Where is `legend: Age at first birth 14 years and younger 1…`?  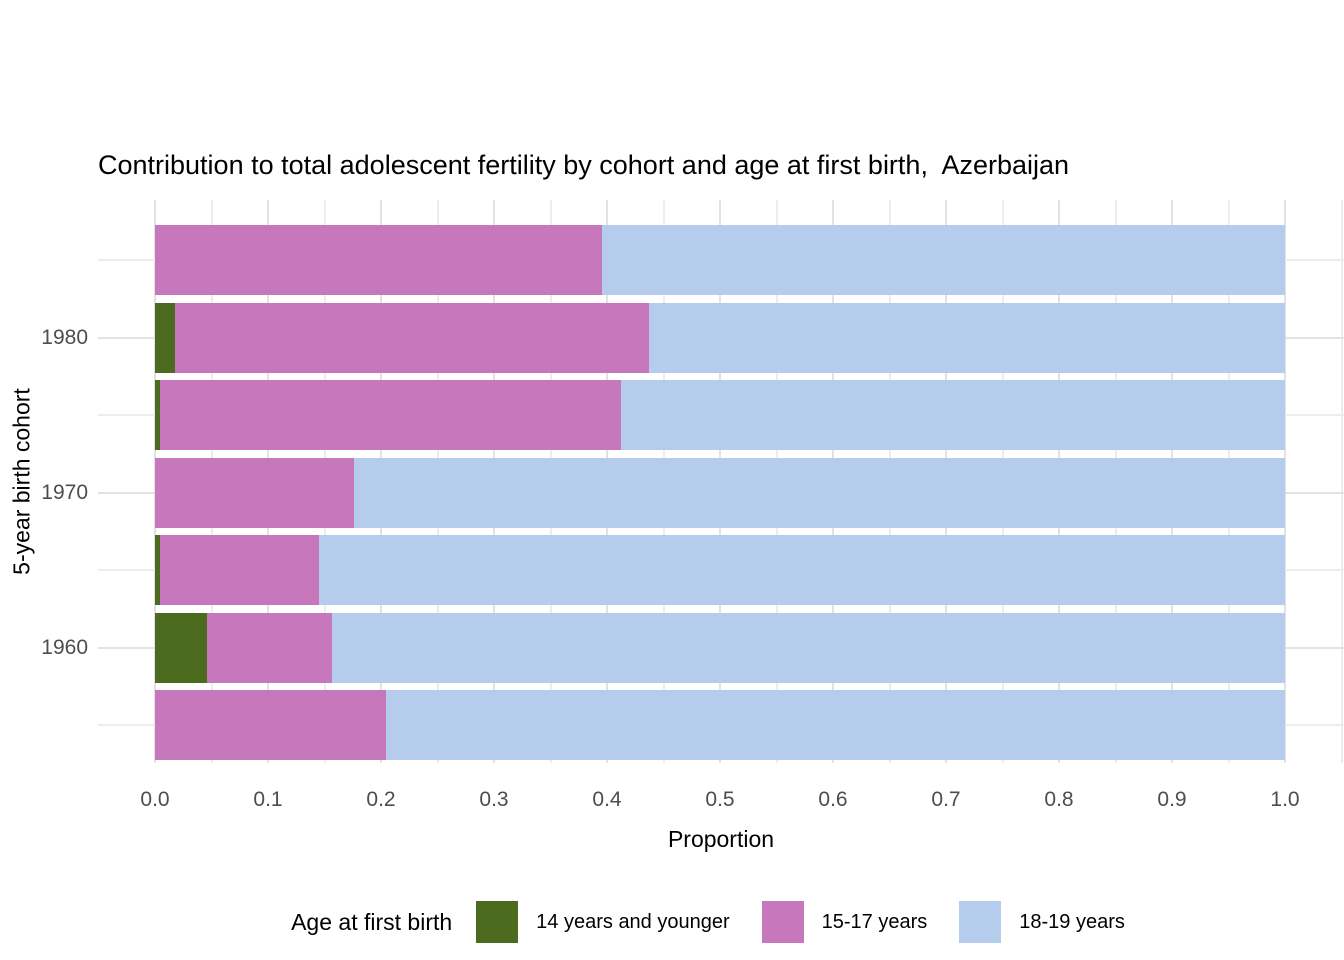
legend: Age at first birth 14 years and younger 1… is located at coordinates (721, 922).